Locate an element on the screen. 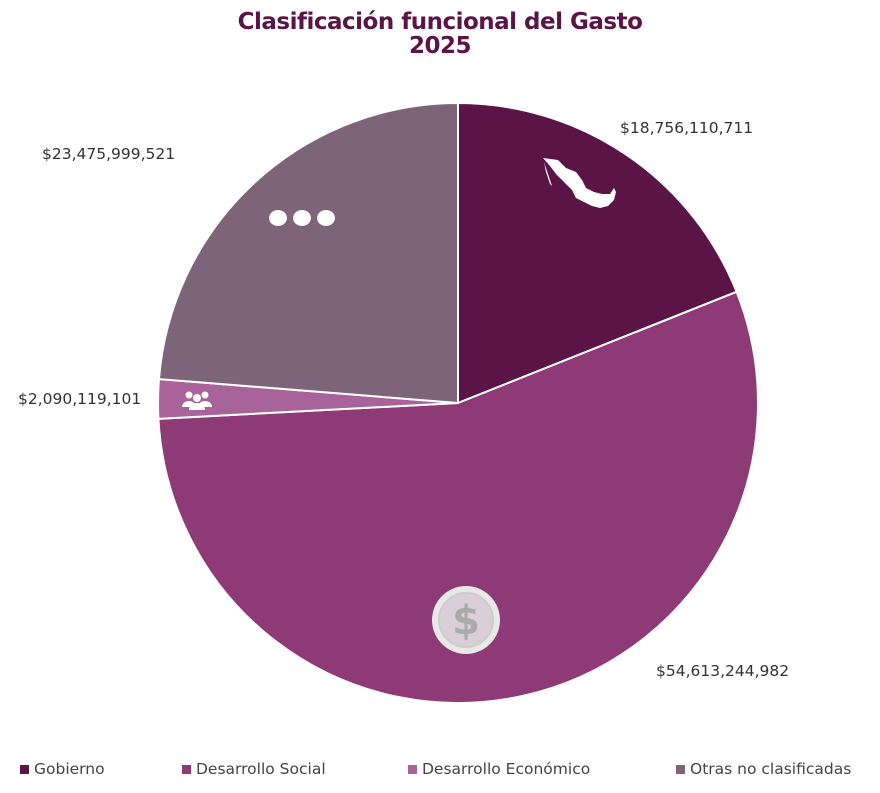 Image resolution: width=880 pixels, height=793 pixels. data-label-otras: $23,475,999,521 is located at coordinates (109, 154).